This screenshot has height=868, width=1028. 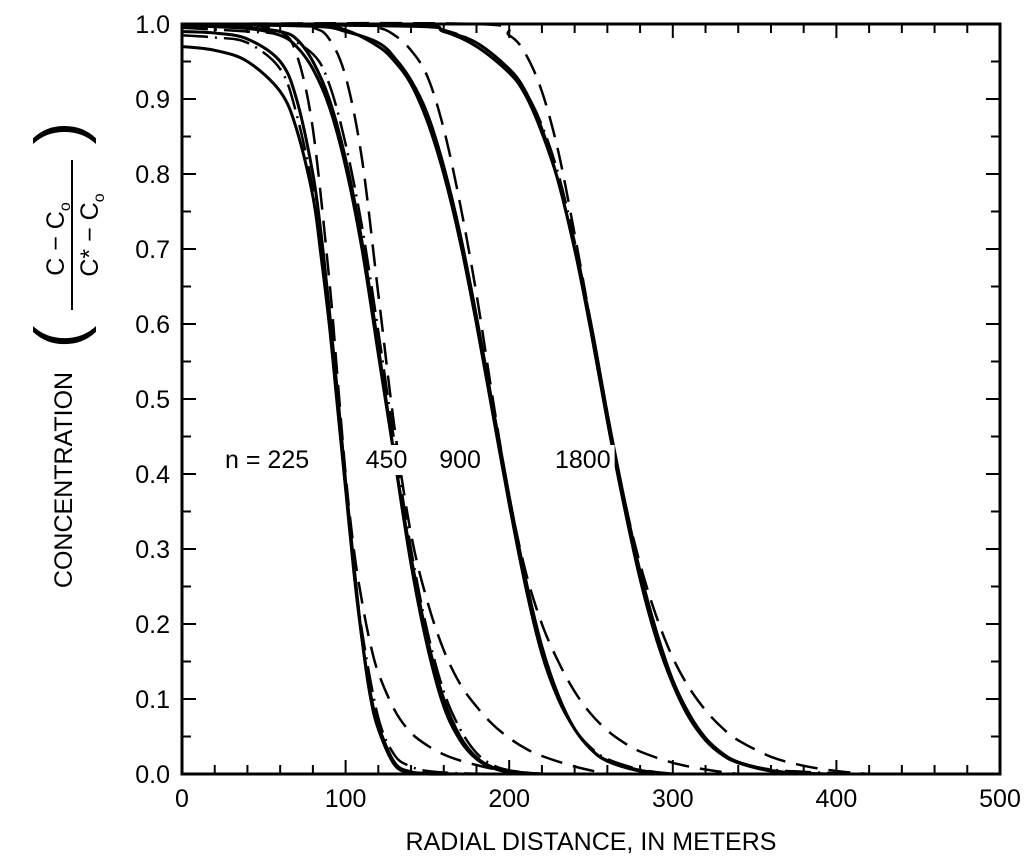 I want to click on y-tick-label: 0.7, so click(x=152, y=250).